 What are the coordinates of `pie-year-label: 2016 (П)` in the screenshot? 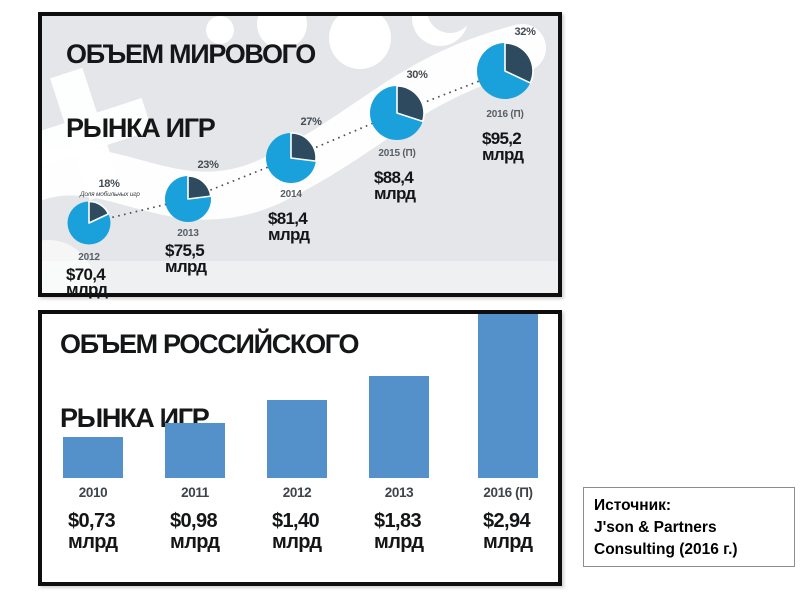 It's located at (505, 114).